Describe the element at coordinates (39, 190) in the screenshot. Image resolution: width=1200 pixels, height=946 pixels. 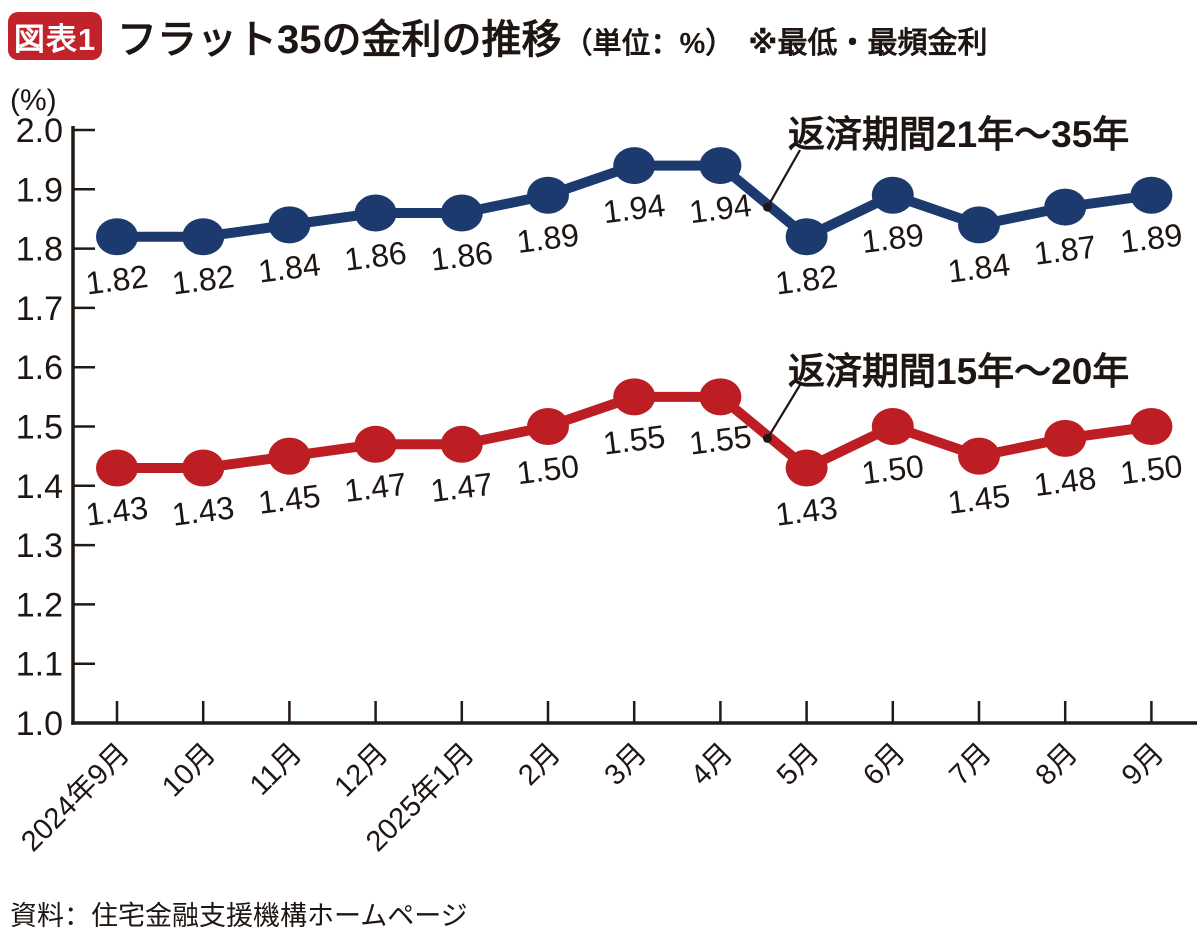
I see `y-tick-label: 1.9` at that location.